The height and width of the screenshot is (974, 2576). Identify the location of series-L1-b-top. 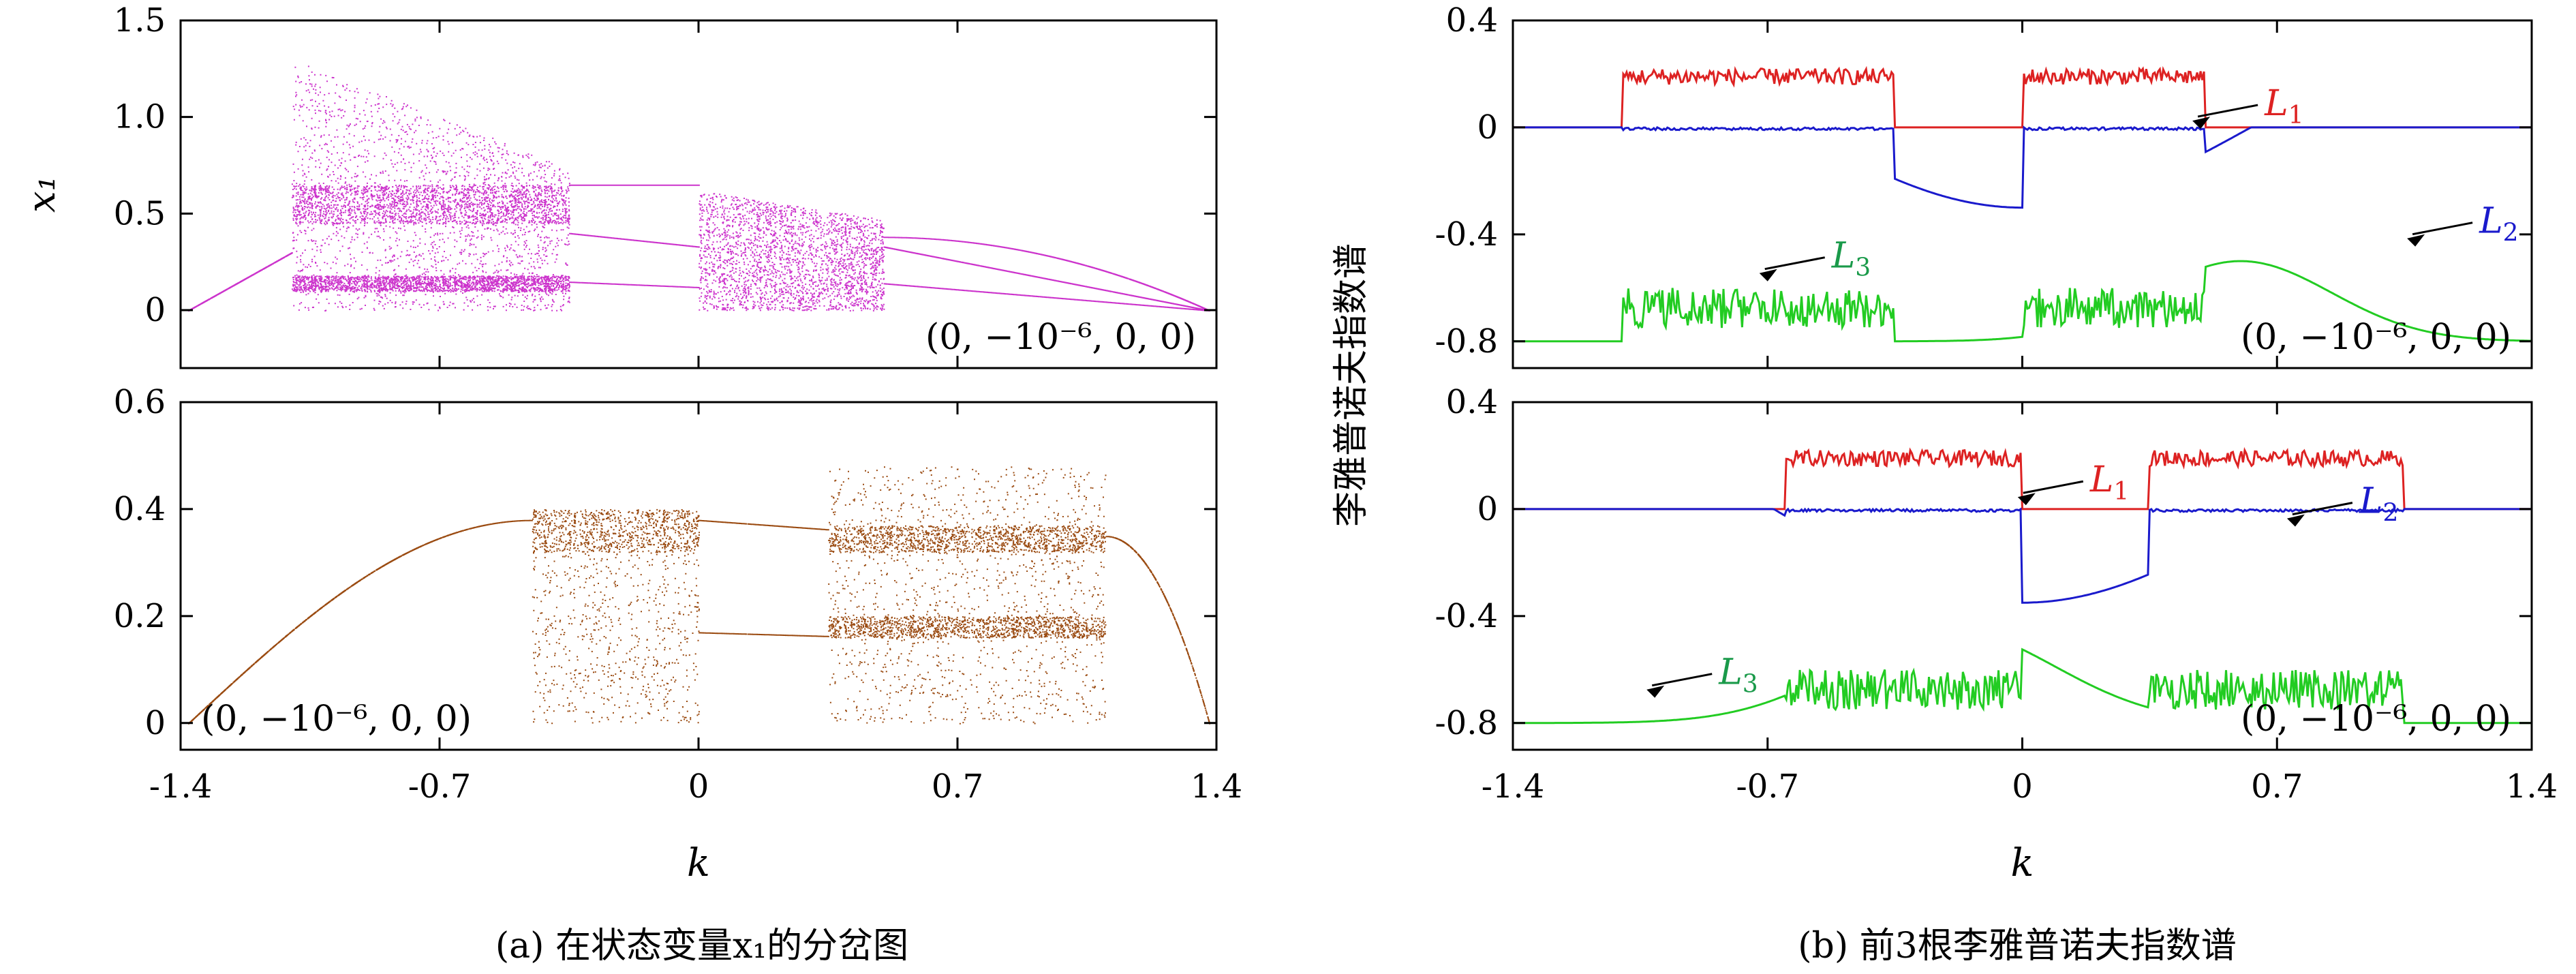
(2022, 97).